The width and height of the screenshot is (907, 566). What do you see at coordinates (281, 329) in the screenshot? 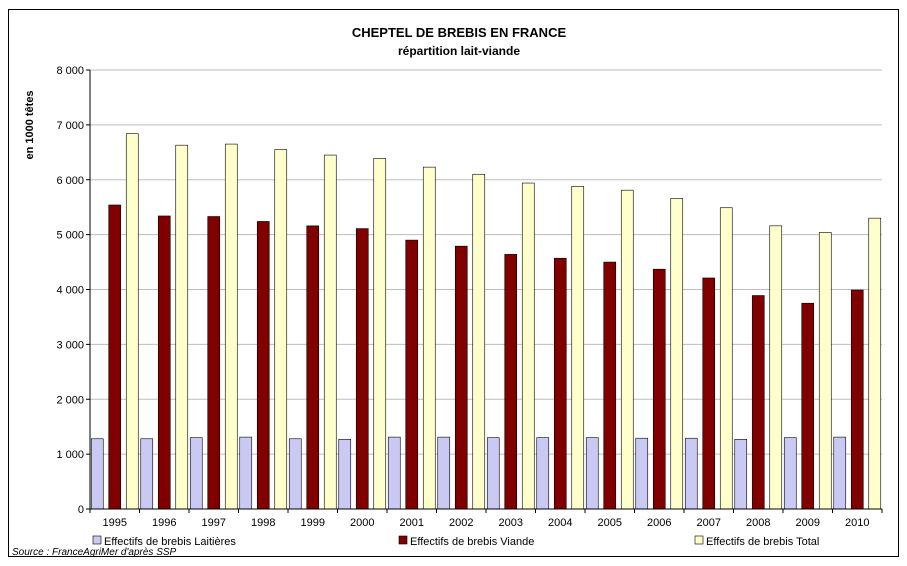
I see `bar-total-1998` at bounding box center [281, 329].